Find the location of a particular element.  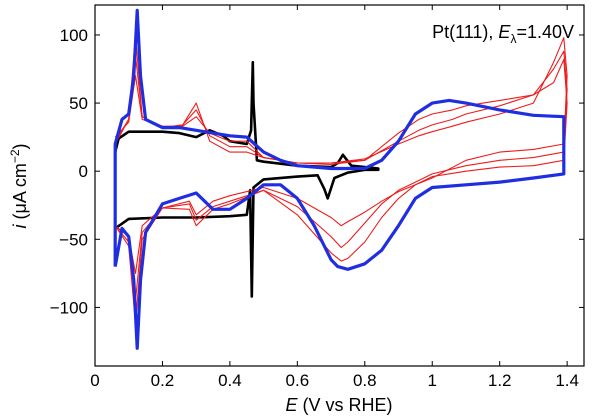

x-tick-label: 1.2 is located at coordinates (500, 380).